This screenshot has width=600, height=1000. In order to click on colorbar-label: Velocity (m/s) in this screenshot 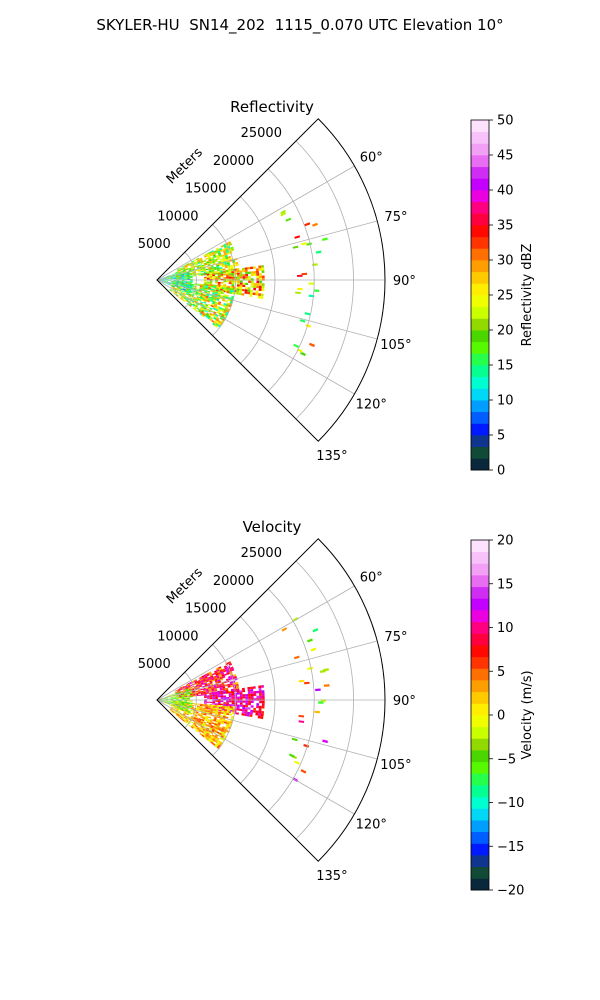, I will do `click(527, 714)`.